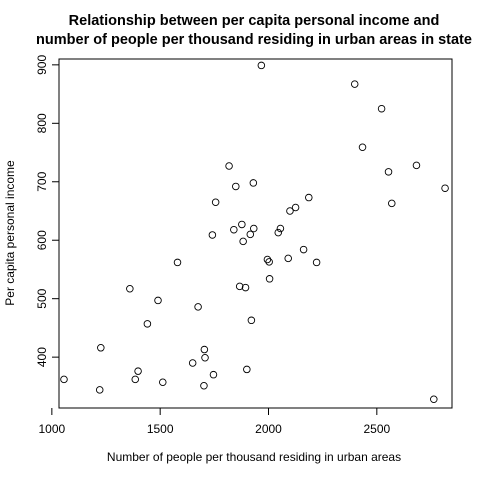  Describe the element at coordinates (51, 429) in the screenshot. I see `x-tick-label: 1000` at that location.